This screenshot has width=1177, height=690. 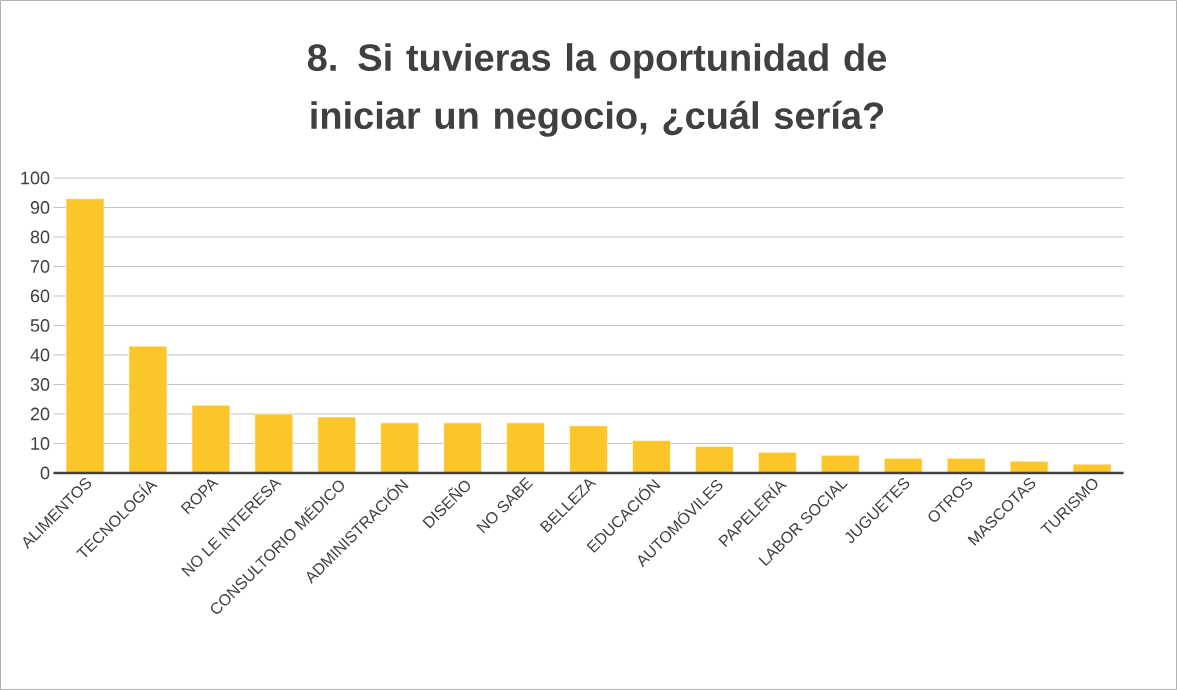 I want to click on y-tick-label: 70, so click(x=40, y=266).